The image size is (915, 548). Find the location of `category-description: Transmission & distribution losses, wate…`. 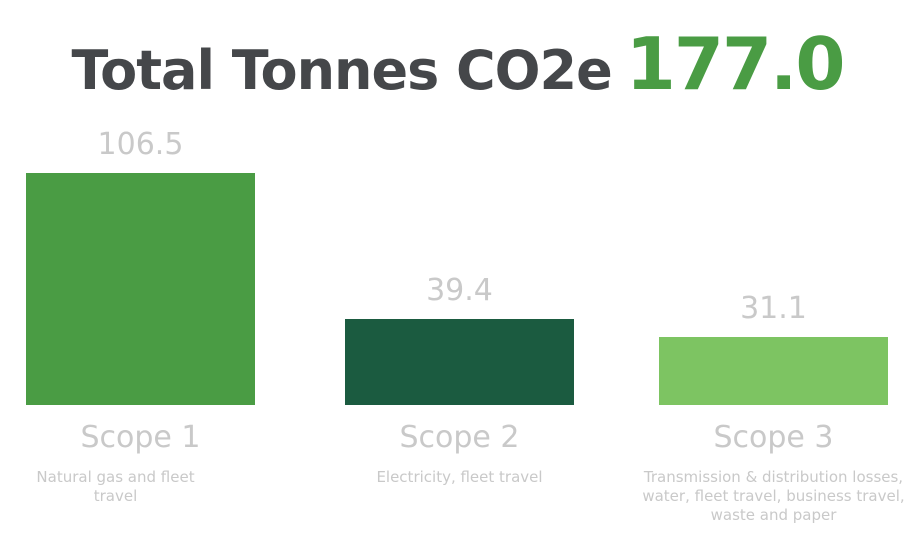

category-description: Transmission & distribution losses, wate… is located at coordinates (773, 496).